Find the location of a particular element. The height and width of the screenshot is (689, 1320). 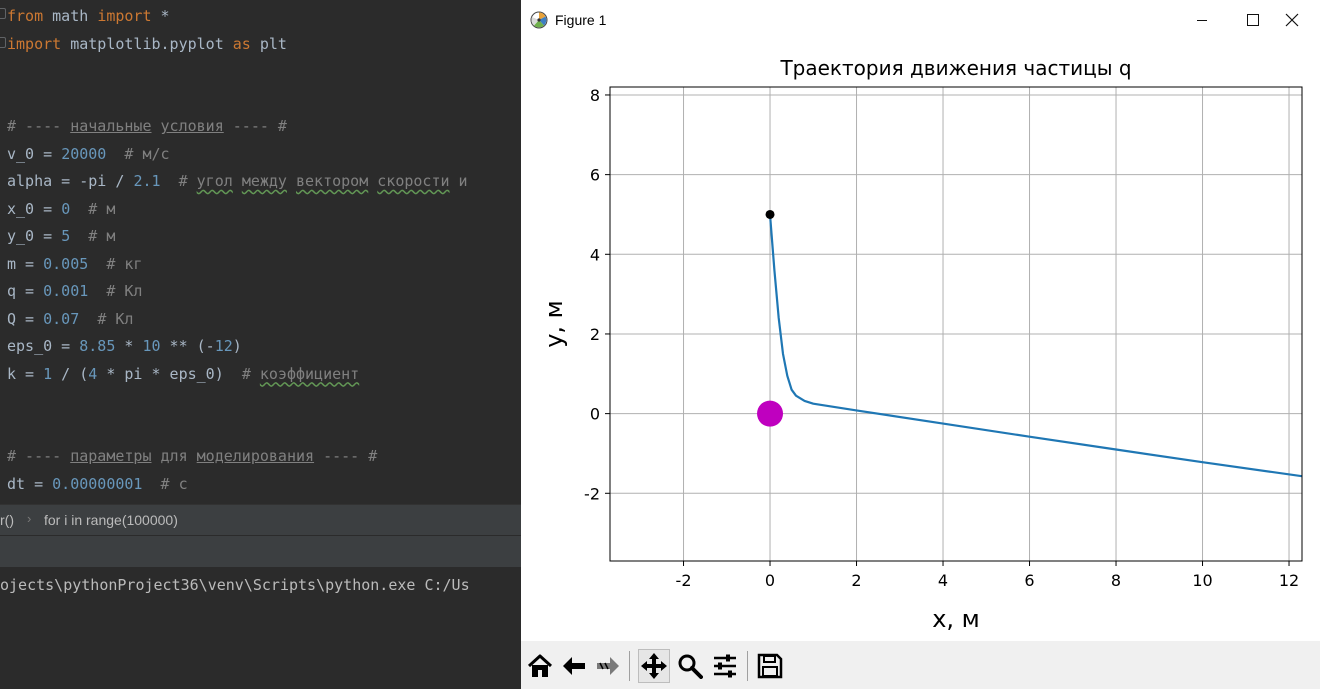

x-tick-label: 6 is located at coordinates (1029, 580).